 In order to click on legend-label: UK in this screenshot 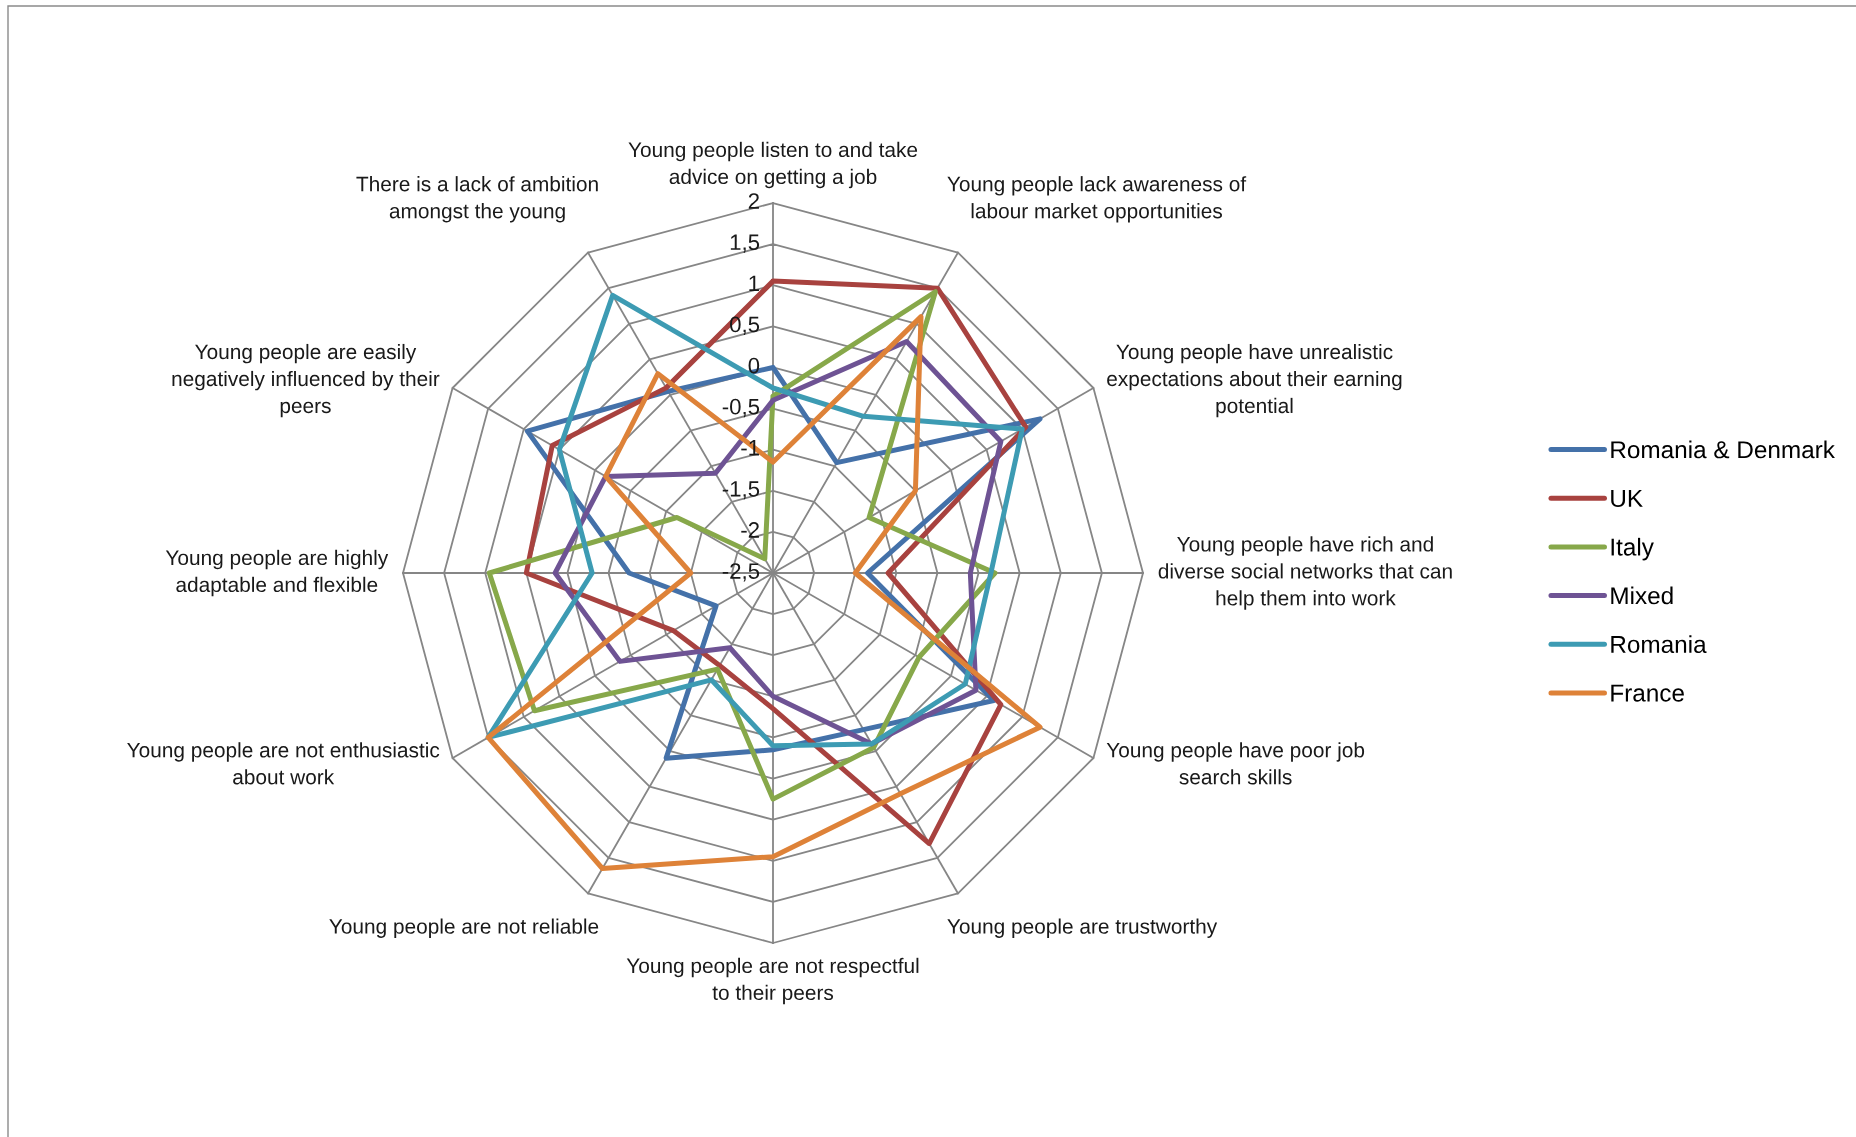, I will do `click(1627, 499)`.